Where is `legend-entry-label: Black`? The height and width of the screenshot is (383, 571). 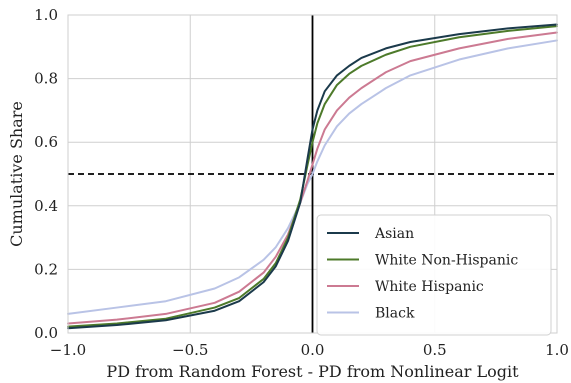
legend-entry-label: Black is located at coordinates (395, 314).